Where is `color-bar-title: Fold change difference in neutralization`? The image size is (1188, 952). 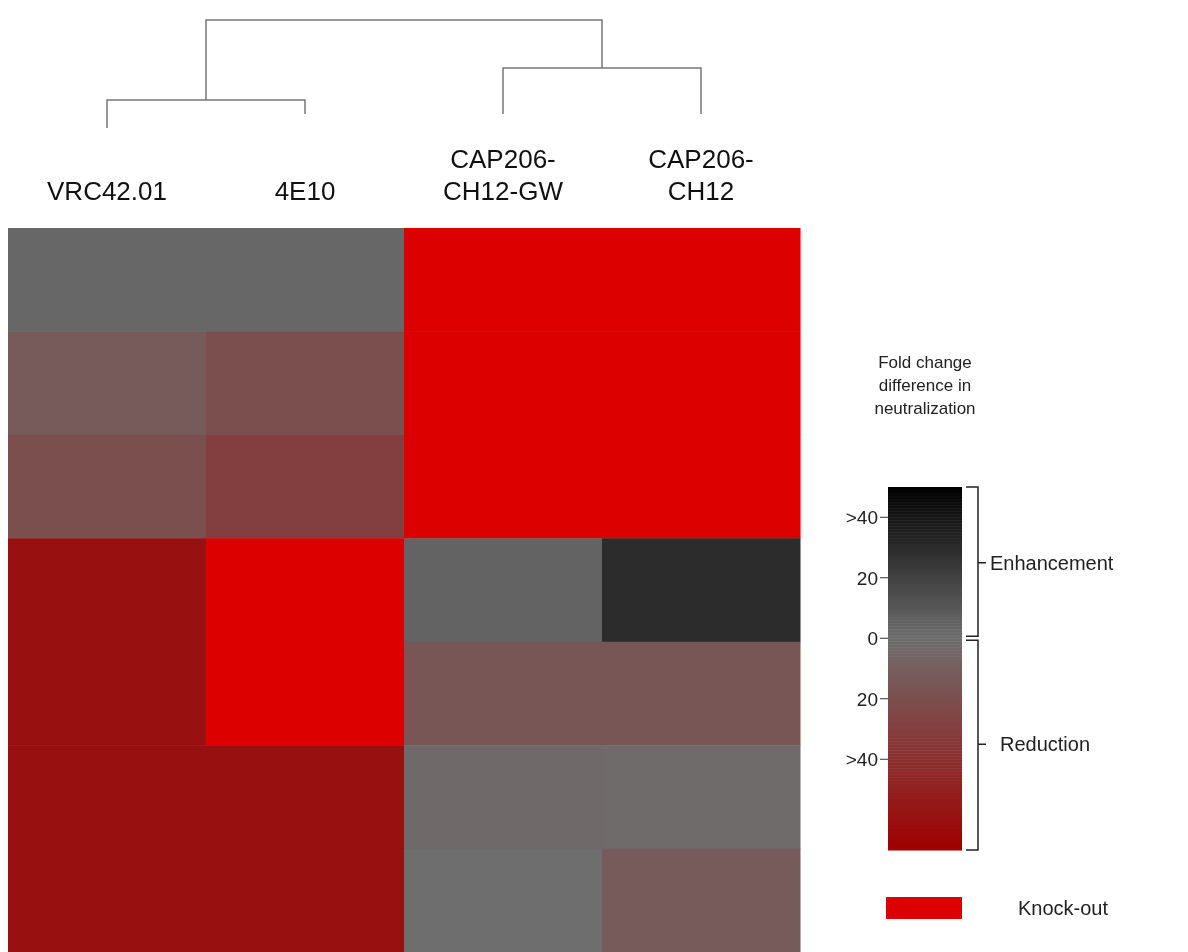 color-bar-title: Fold change difference in neutralization is located at coordinates (925, 385).